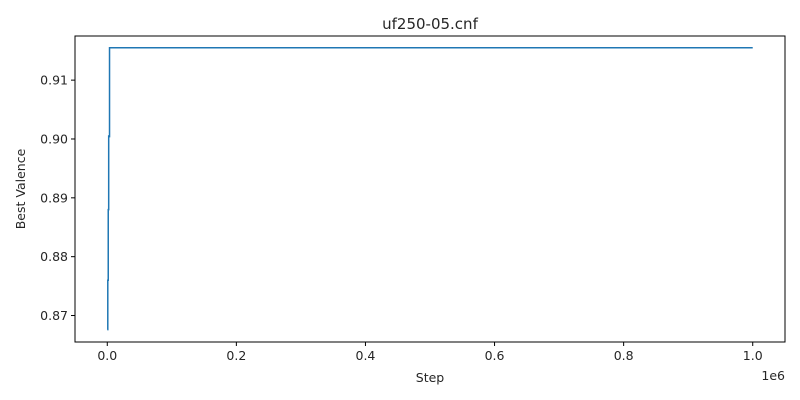 This screenshot has width=800, height=400. What do you see at coordinates (54, 315) in the screenshot?
I see `y-tick-label: 0.87` at bounding box center [54, 315].